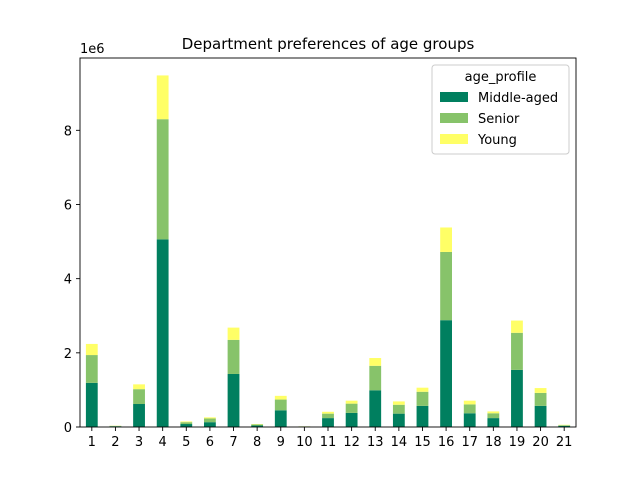 The height and width of the screenshot is (480, 640). What do you see at coordinates (115, 442) in the screenshot?
I see `x-tick-label: 2` at bounding box center [115, 442].